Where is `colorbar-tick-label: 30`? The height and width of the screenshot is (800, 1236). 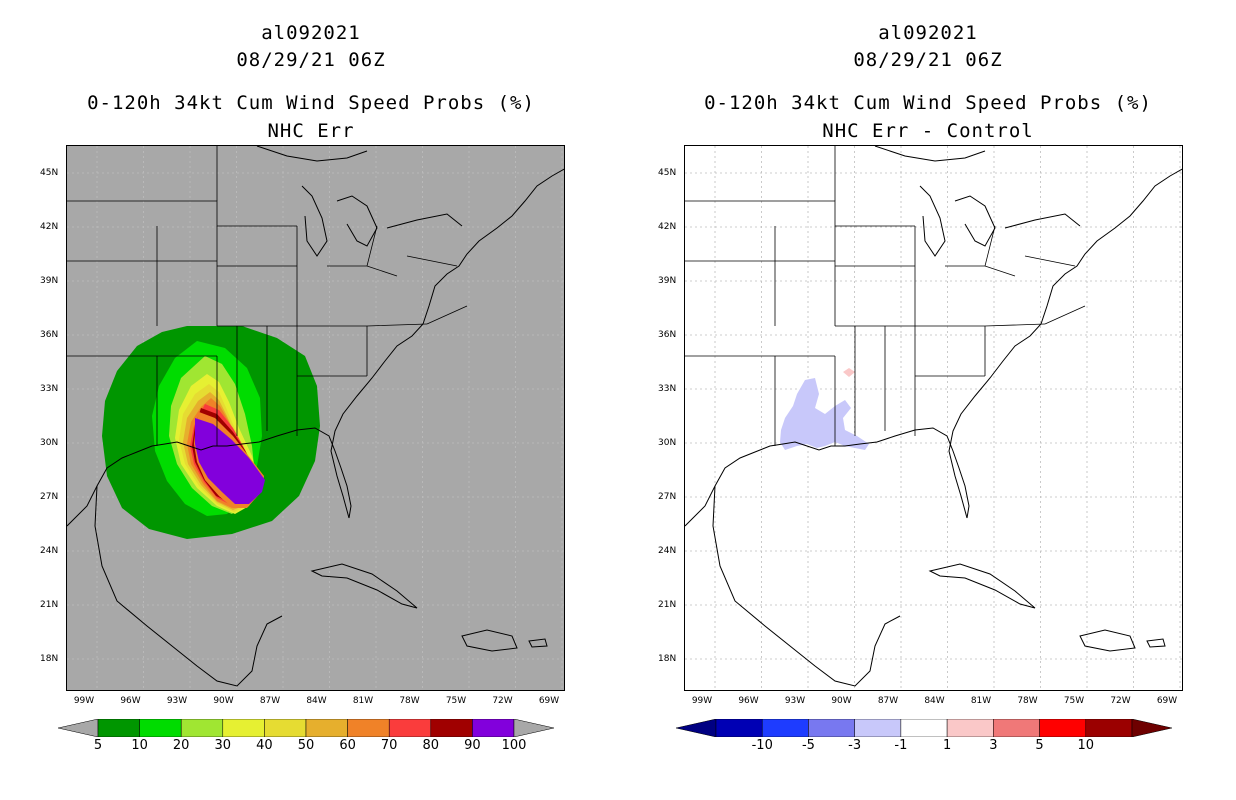 colorbar-tick-label: 30 is located at coordinates (223, 745).